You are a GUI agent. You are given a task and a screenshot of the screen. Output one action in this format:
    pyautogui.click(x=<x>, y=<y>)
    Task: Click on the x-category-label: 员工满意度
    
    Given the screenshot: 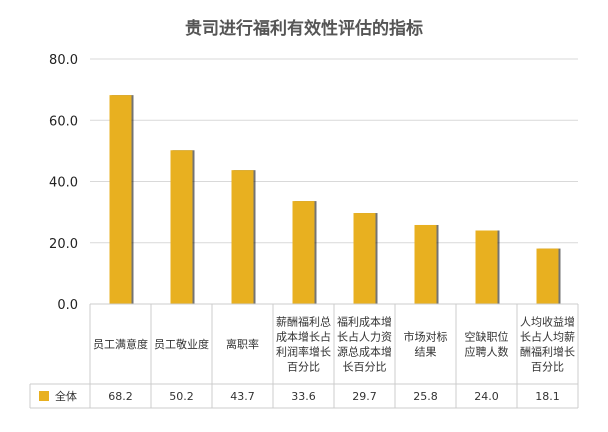 What is the action you would take?
    pyautogui.click(x=120, y=344)
    